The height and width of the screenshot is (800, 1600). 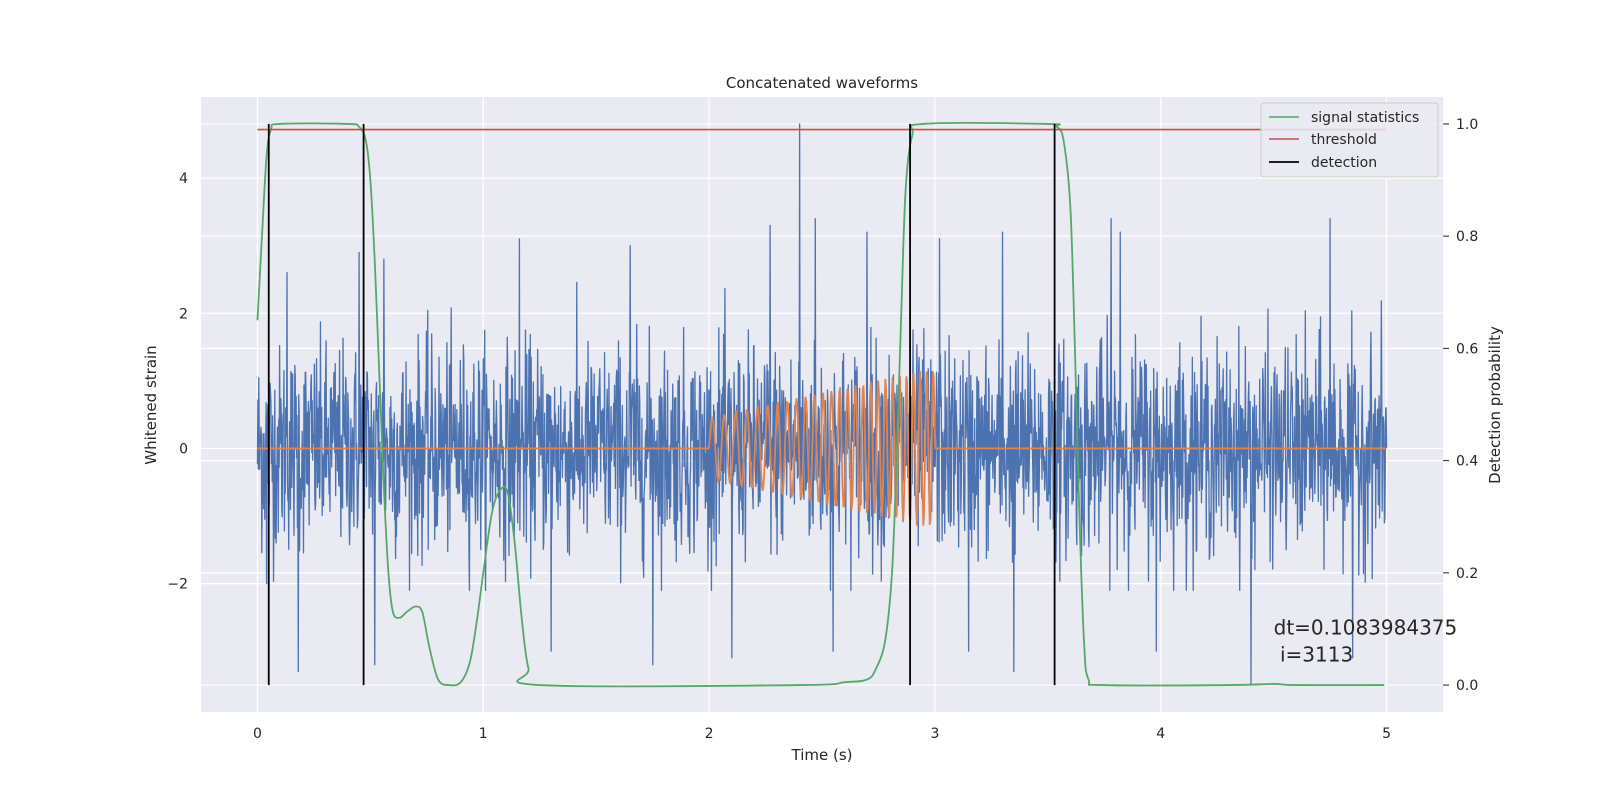 What do you see at coordinates (1160, 734) in the screenshot?
I see `x-tick-label: 4` at bounding box center [1160, 734].